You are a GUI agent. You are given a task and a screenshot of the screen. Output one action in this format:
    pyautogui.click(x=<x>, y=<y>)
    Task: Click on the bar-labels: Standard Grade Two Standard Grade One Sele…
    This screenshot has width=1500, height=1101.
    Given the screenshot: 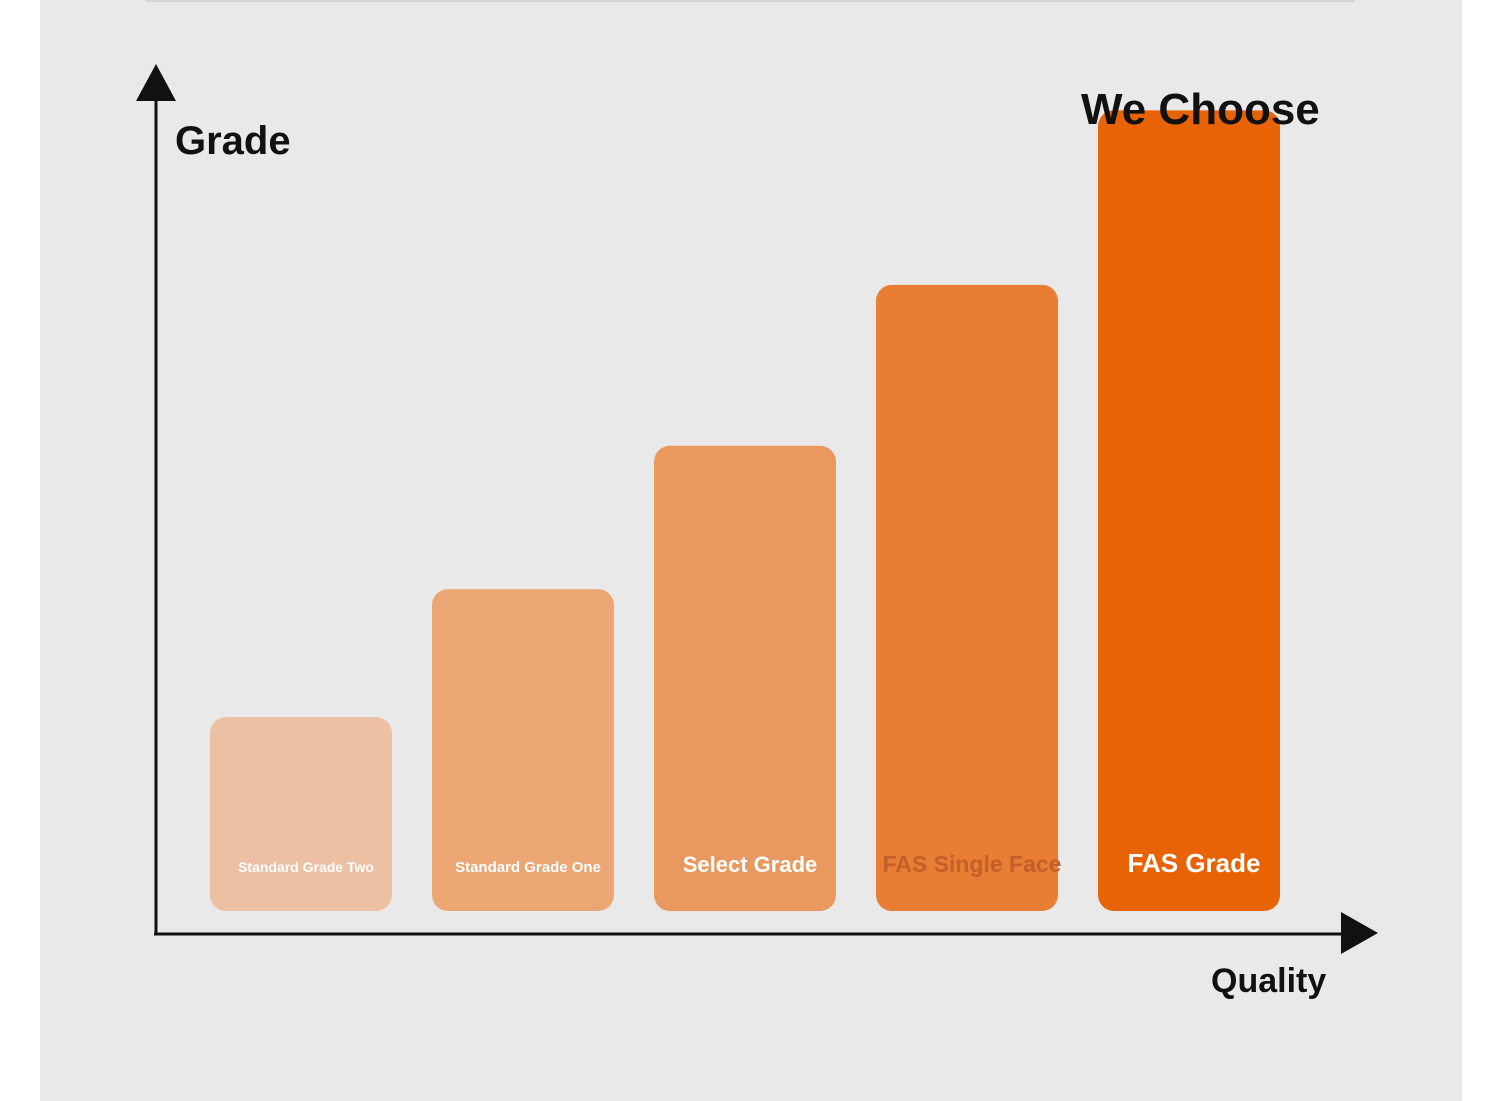 What is the action you would take?
    pyautogui.click(x=749, y=863)
    